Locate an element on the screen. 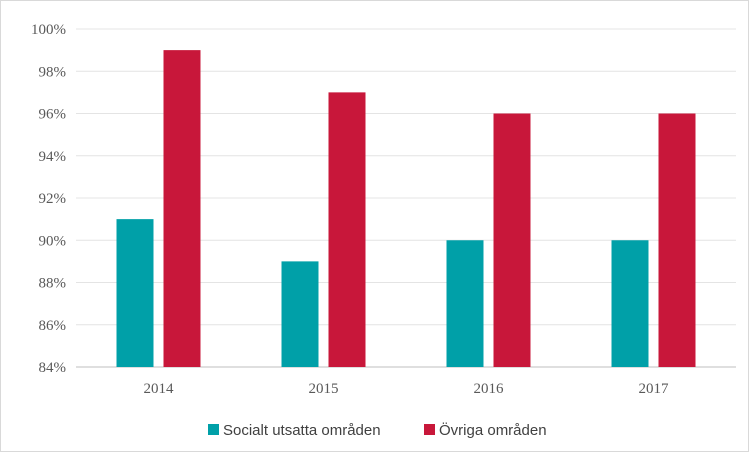 The image size is (749, 452). legend-label: Socialt utsatta områden is located at coordinates (302, 430).